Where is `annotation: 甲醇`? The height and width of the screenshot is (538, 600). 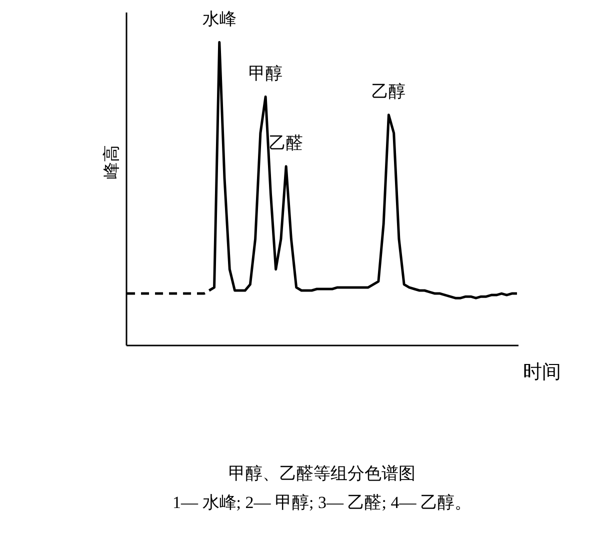
annotation: 甲醇 is located at coordinates (265, 74).